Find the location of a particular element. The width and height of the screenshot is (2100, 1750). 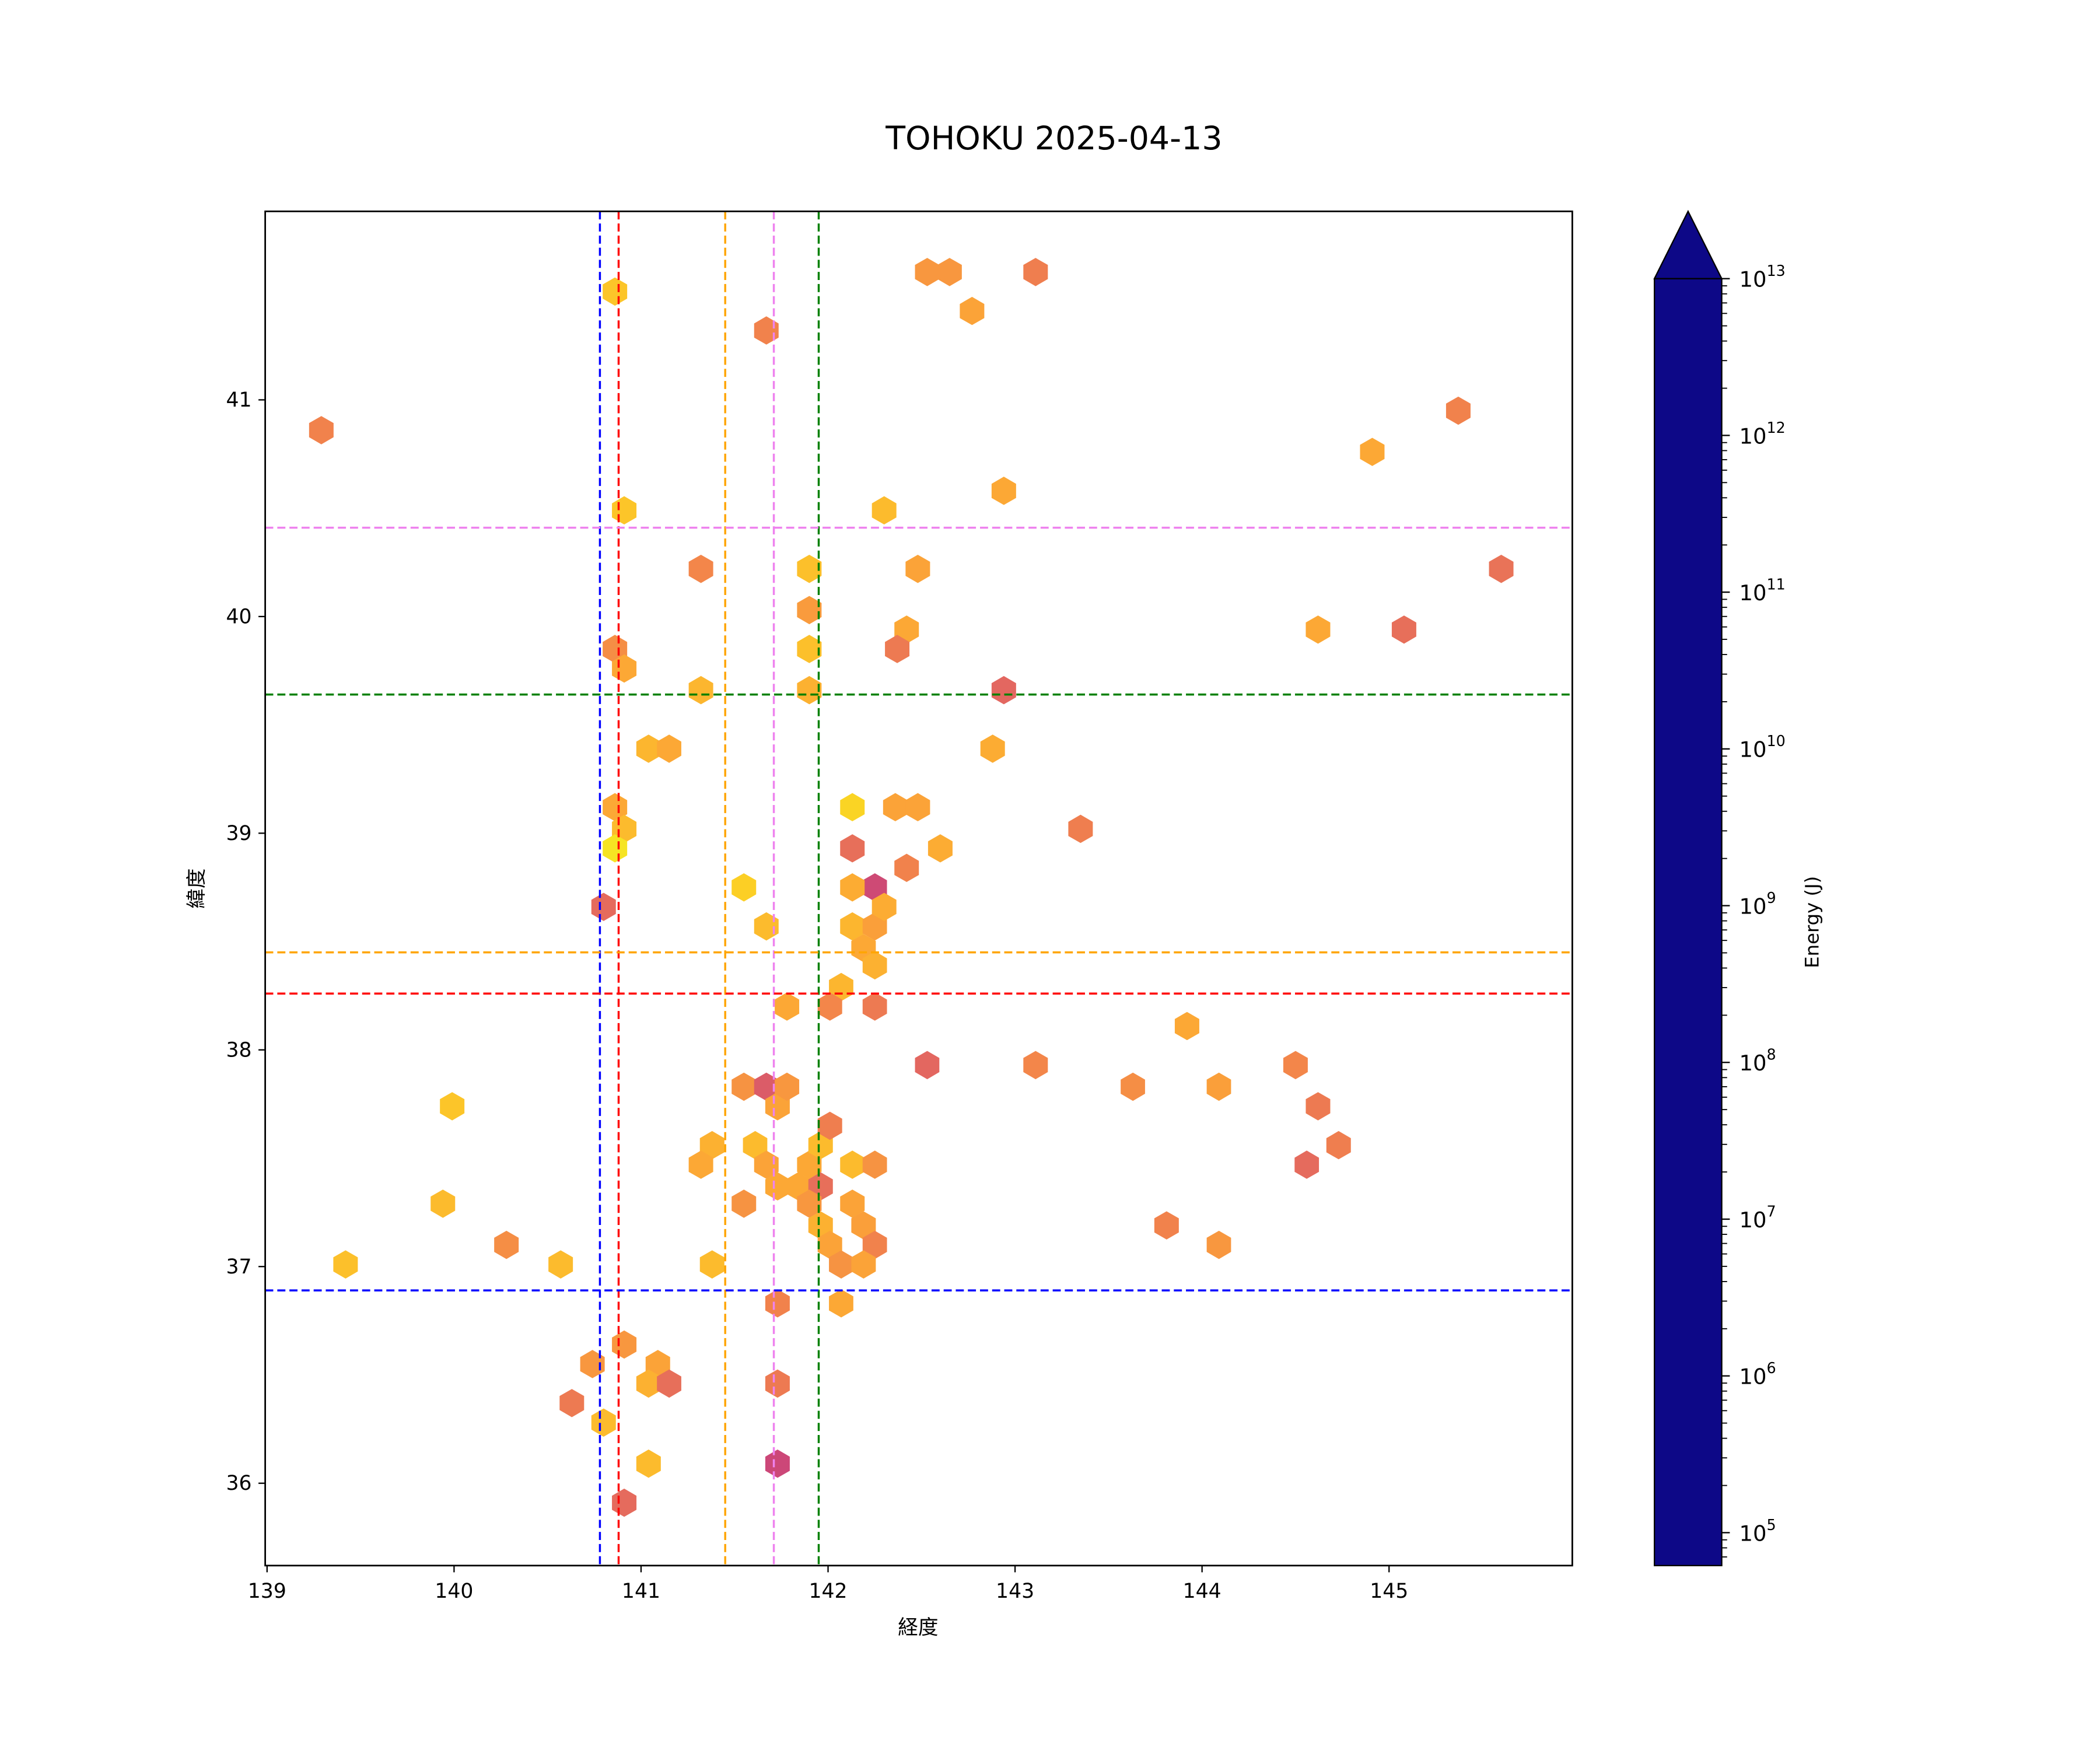

y-tick-label: 40 is located at coordinates (238, 617).